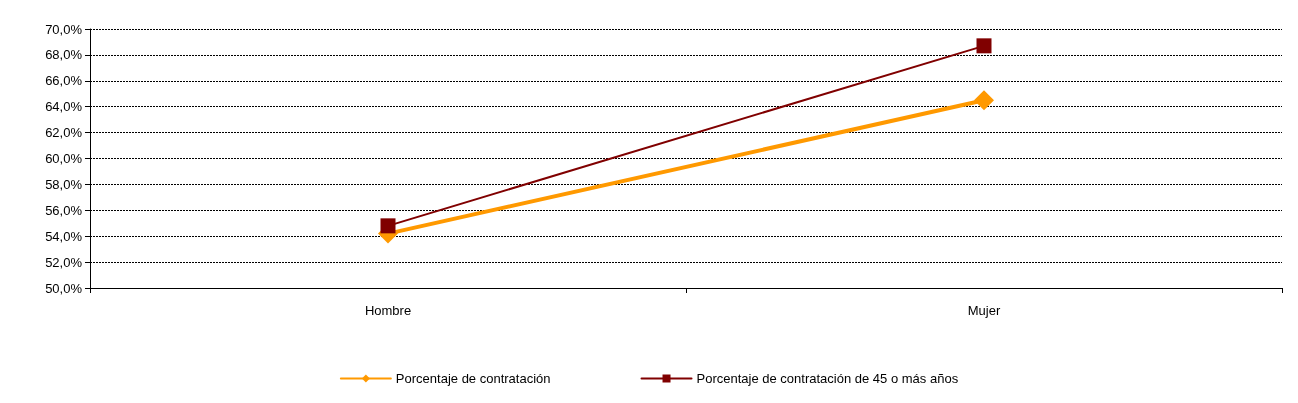 The height and width of the screenshot is (403, 1298). I want to click on y-tick-label: 56,0%, so click(64, 210).